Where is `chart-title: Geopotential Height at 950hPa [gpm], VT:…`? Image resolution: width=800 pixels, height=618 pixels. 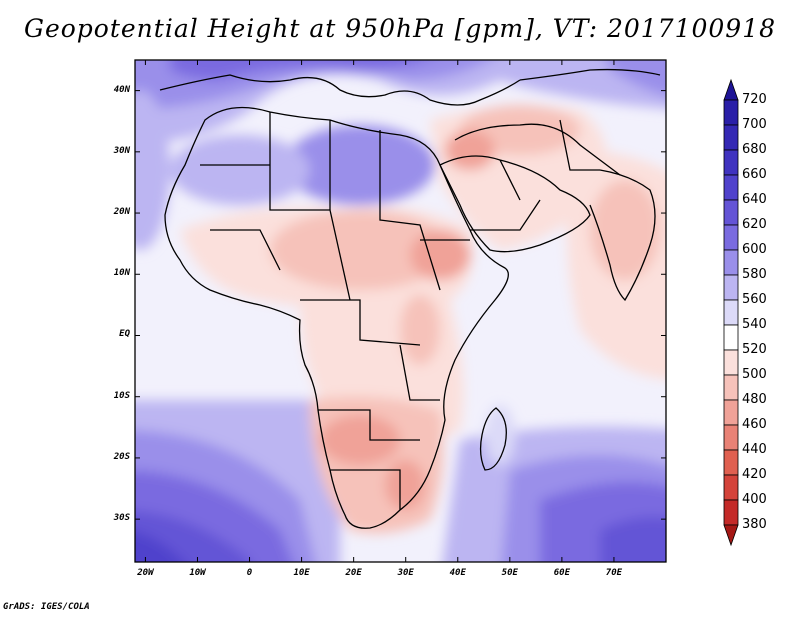 chart-title: Geopotential Height at 950hPa [gpm], VT:… is located at coordinates (400, 28).